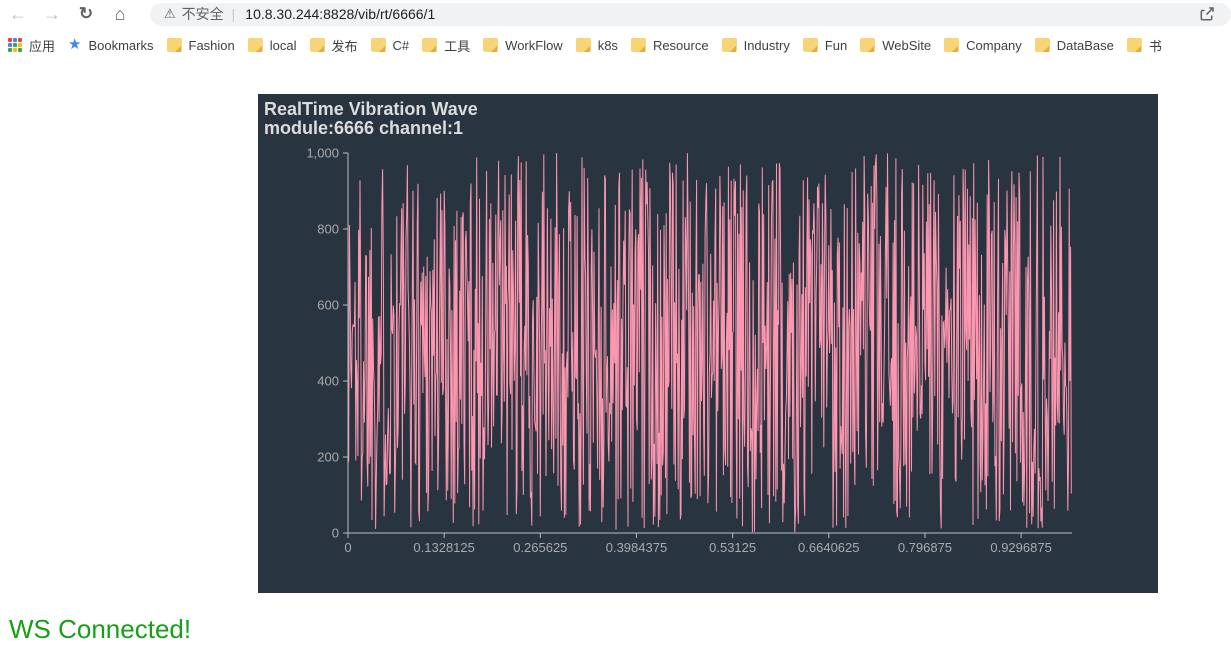  I want to click on svg-text: 400, so click(328, 381).